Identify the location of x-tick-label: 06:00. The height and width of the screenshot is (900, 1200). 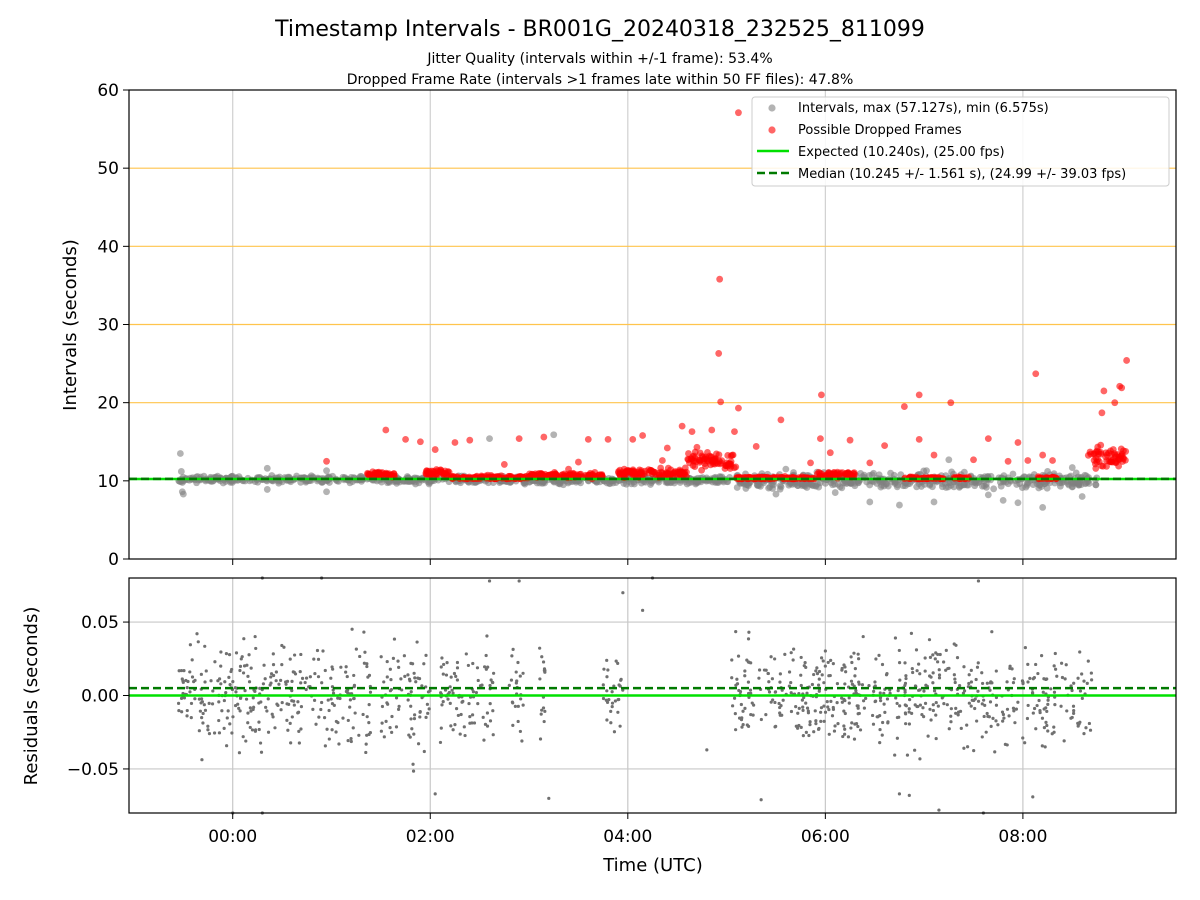
(825, 837).